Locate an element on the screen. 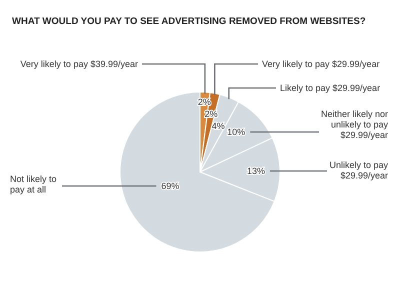 This screenshot has width=400, height=290. data-label: 4% is located at coordinates (218, 126).